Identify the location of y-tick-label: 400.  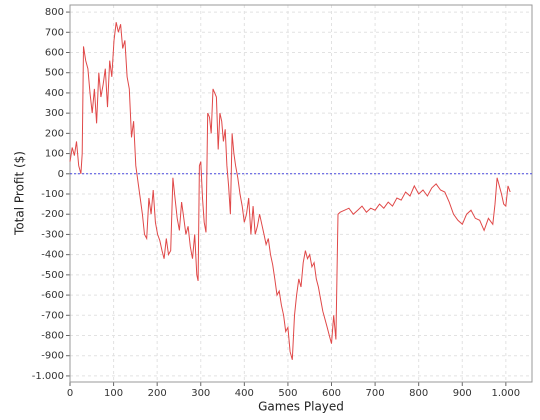
(54, 93).